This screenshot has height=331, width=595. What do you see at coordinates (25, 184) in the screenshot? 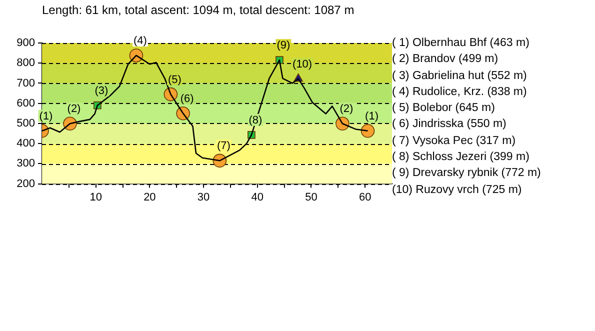
I see `y-tick-label: 200` at bounding box center [25, 184].